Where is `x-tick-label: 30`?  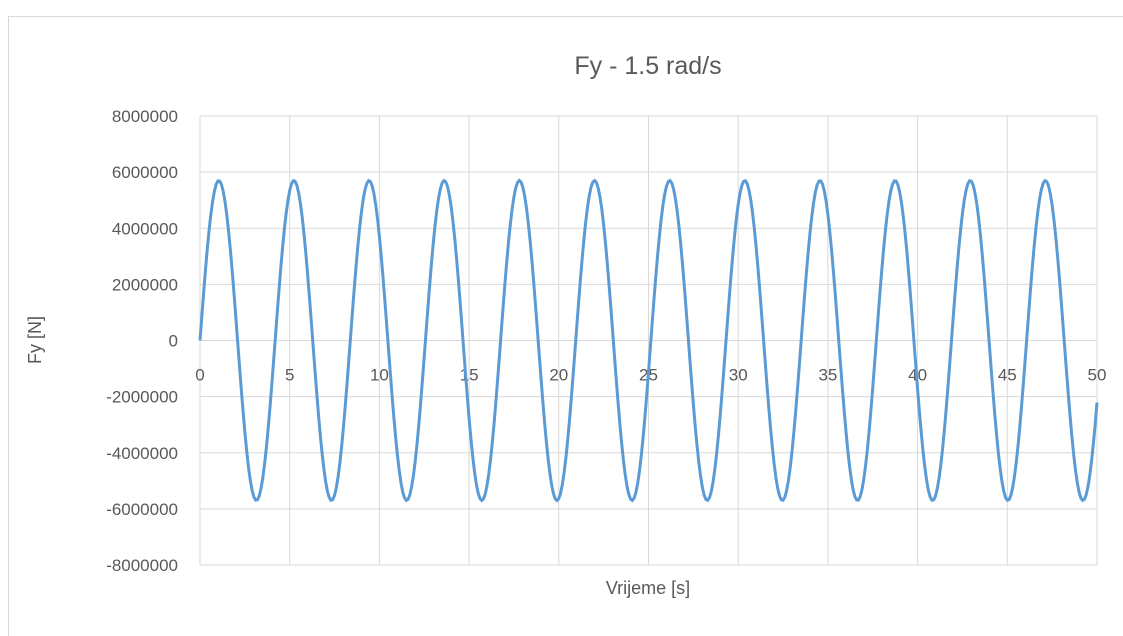 x-tick-label: 30 is located at coordinates (738, 375).